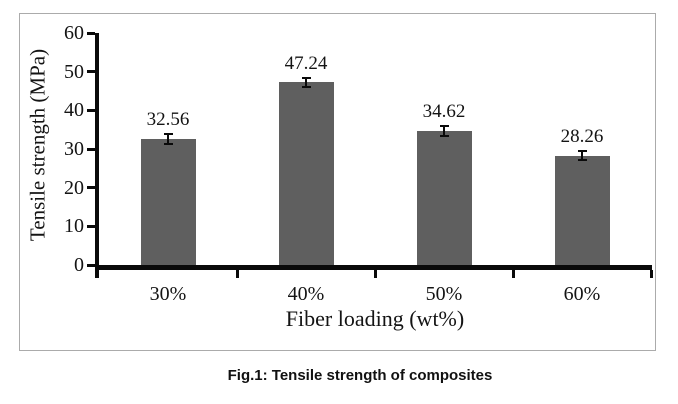 This screenshot has width=678, height=404. Describe the element at coordinates (168, 294) in the screenshot. I see `x-category-label: 30%` at that location.